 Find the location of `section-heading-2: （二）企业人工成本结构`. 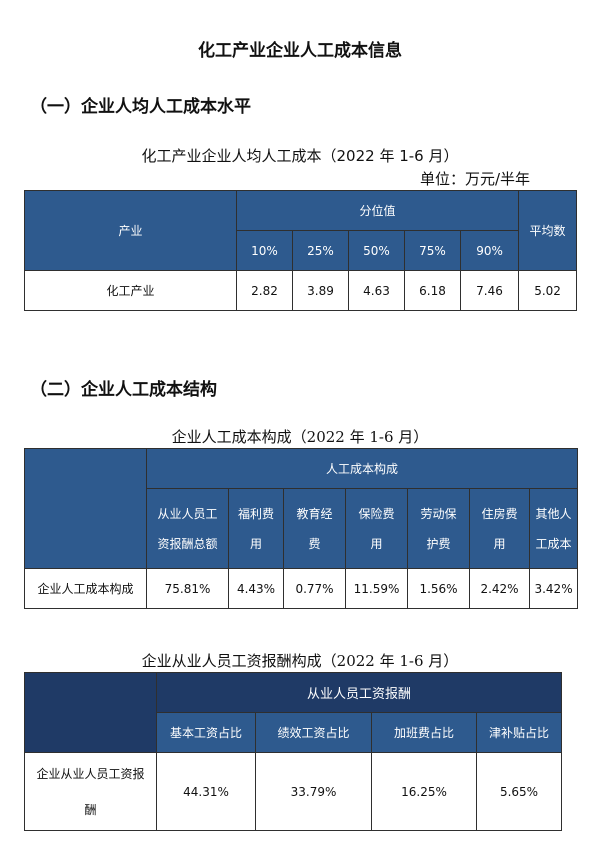

section-heading-2: （二）企业人工成本结构 is located at coordinates (123, 390).